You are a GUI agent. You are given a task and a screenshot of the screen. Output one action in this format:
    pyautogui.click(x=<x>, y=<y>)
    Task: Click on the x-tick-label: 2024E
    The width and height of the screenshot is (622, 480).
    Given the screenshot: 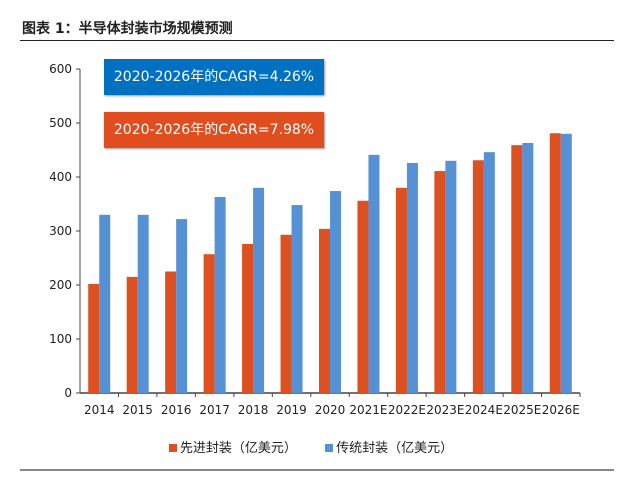 What is the action you would take?
    pyautogui.click(x=484, y=410)
    